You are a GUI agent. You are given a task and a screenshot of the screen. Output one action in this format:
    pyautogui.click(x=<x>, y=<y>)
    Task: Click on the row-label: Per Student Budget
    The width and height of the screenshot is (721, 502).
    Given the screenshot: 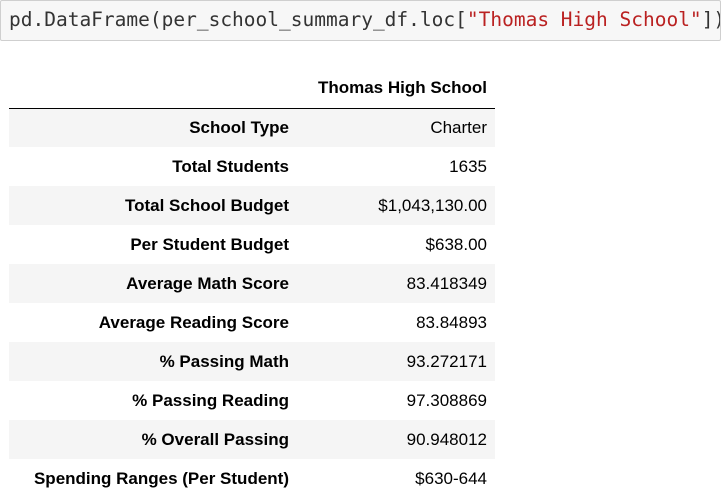 What is the action you would take?
    pyautogui.click(x=209, y=244)
    